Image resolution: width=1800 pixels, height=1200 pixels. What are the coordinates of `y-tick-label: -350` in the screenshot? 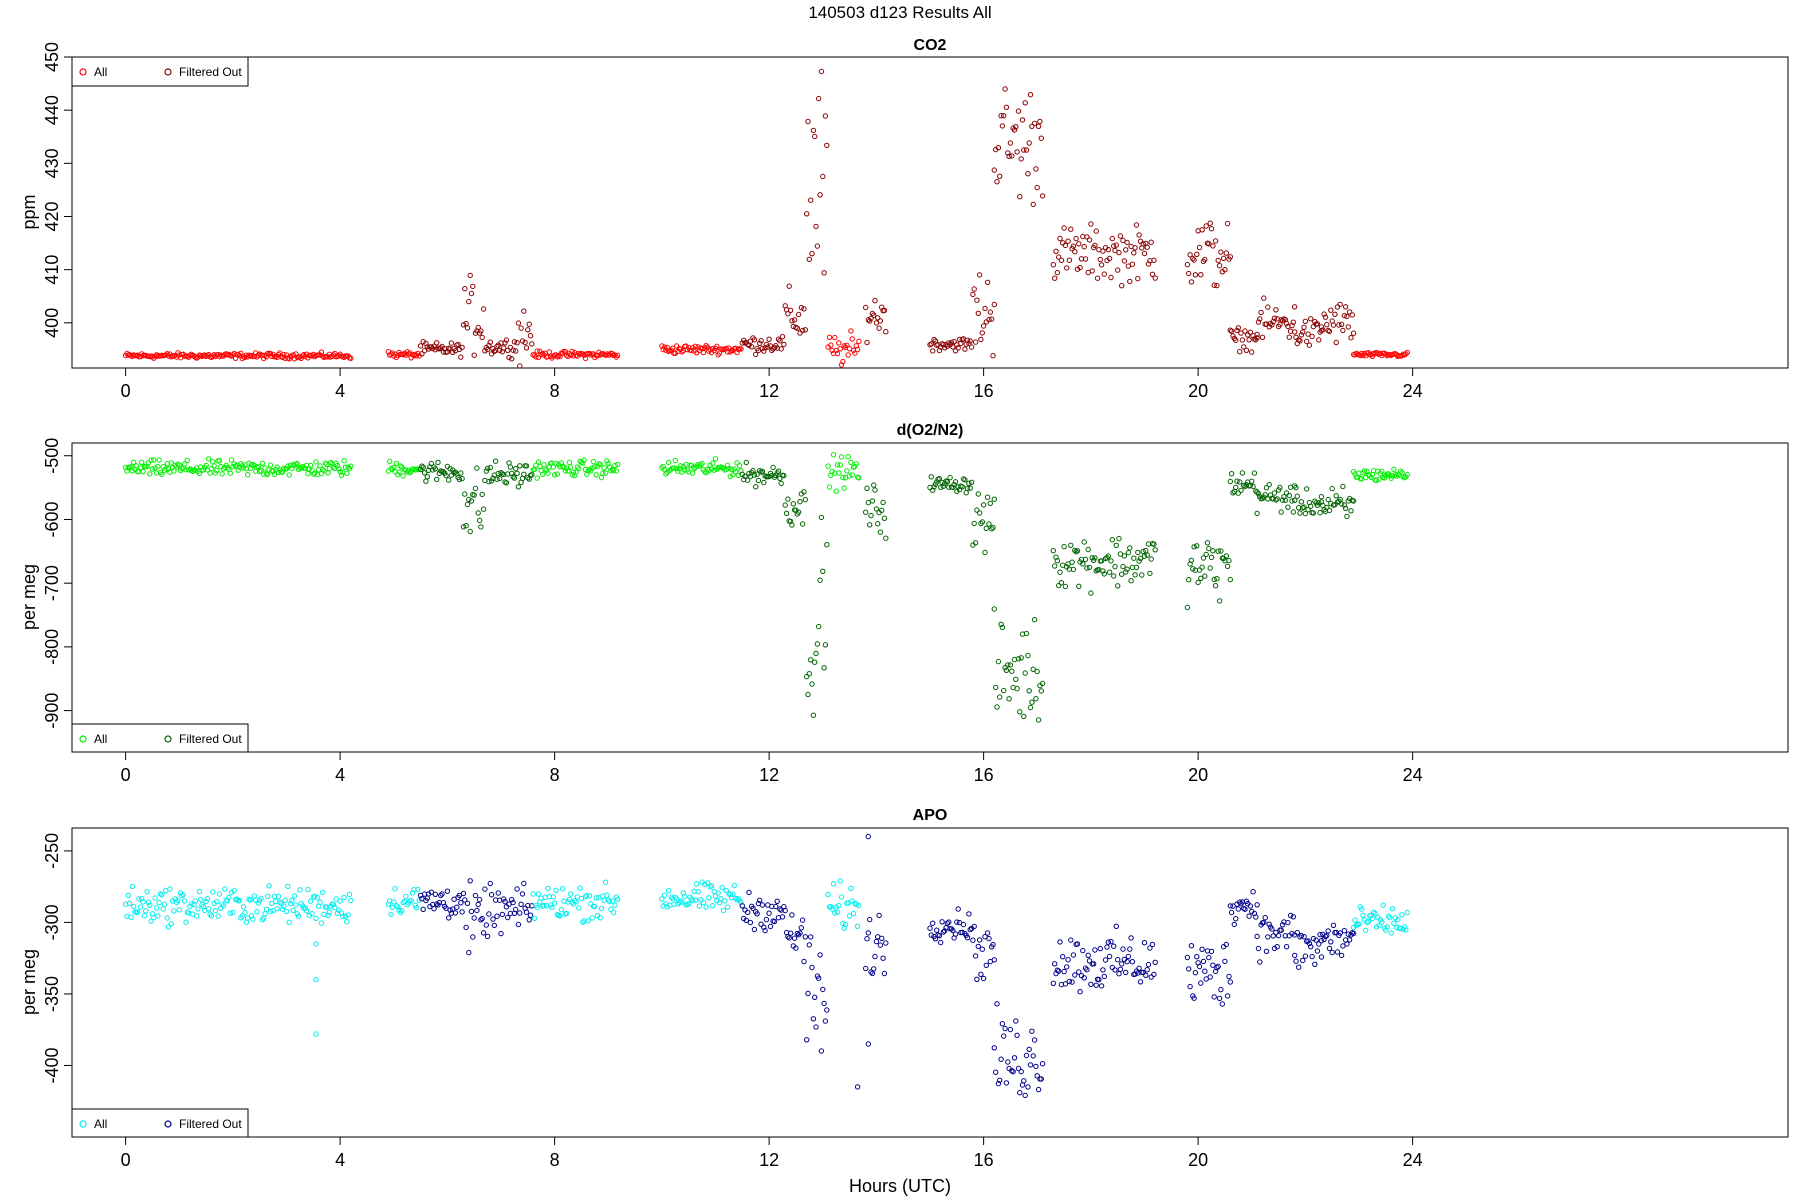 It's located at (52, 994).